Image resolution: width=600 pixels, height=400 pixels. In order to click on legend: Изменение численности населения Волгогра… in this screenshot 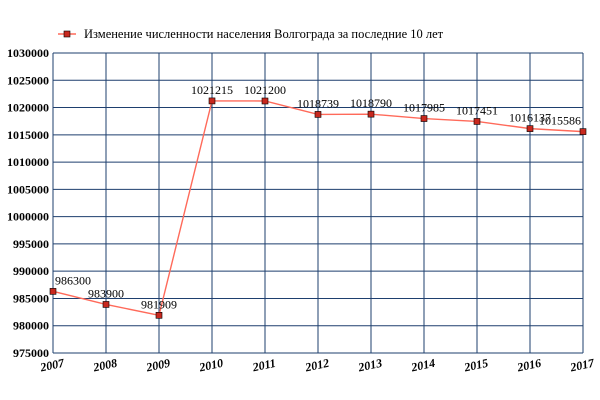, I will do `click(251, 34)`.